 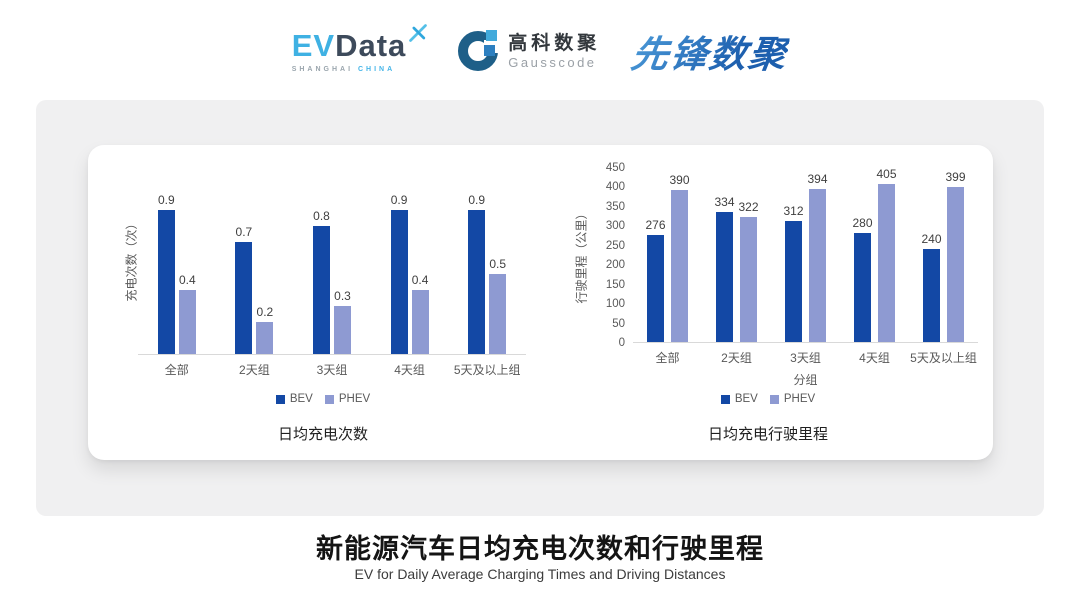 What do you see at coordinates (322, 69) in the screenshot?
I see `evdata-shanghai-text: SHANGHAI` at bounding box center [322, 69].